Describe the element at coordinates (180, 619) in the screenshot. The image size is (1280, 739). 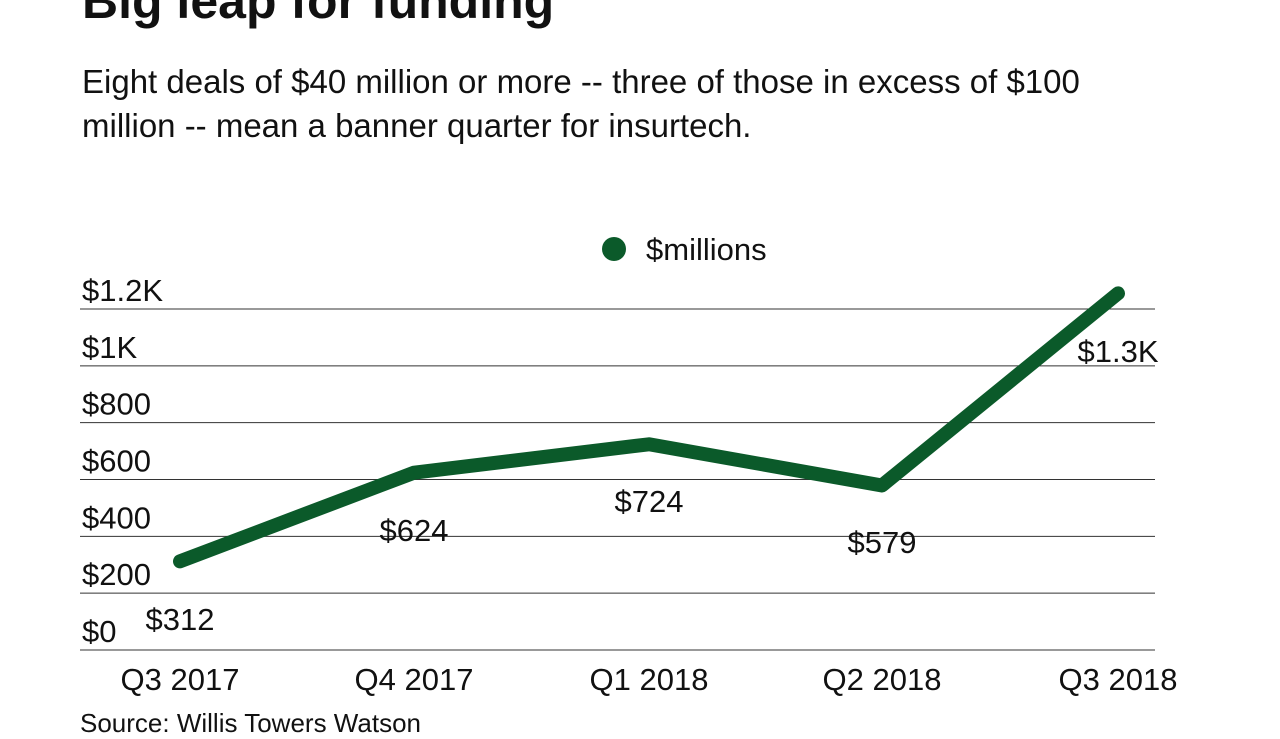
I see `data-label: $312` at that location.